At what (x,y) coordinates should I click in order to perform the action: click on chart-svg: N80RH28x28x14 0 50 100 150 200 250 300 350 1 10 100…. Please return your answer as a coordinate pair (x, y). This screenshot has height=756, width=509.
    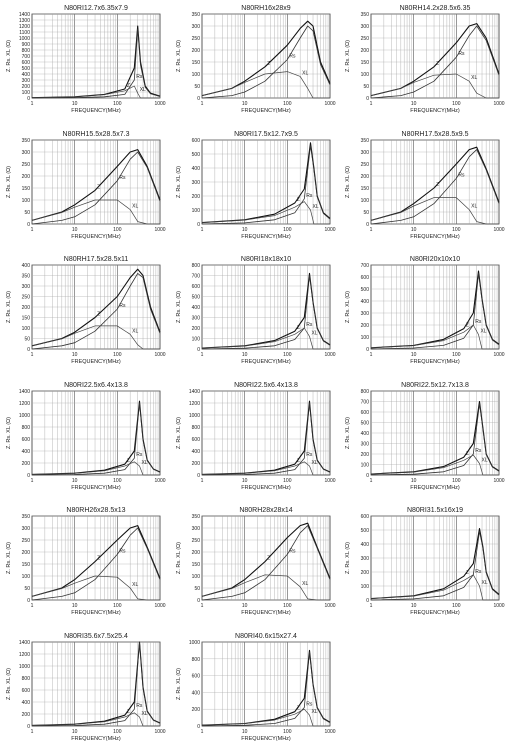
    Looking at the image, I should click on (256, 561).